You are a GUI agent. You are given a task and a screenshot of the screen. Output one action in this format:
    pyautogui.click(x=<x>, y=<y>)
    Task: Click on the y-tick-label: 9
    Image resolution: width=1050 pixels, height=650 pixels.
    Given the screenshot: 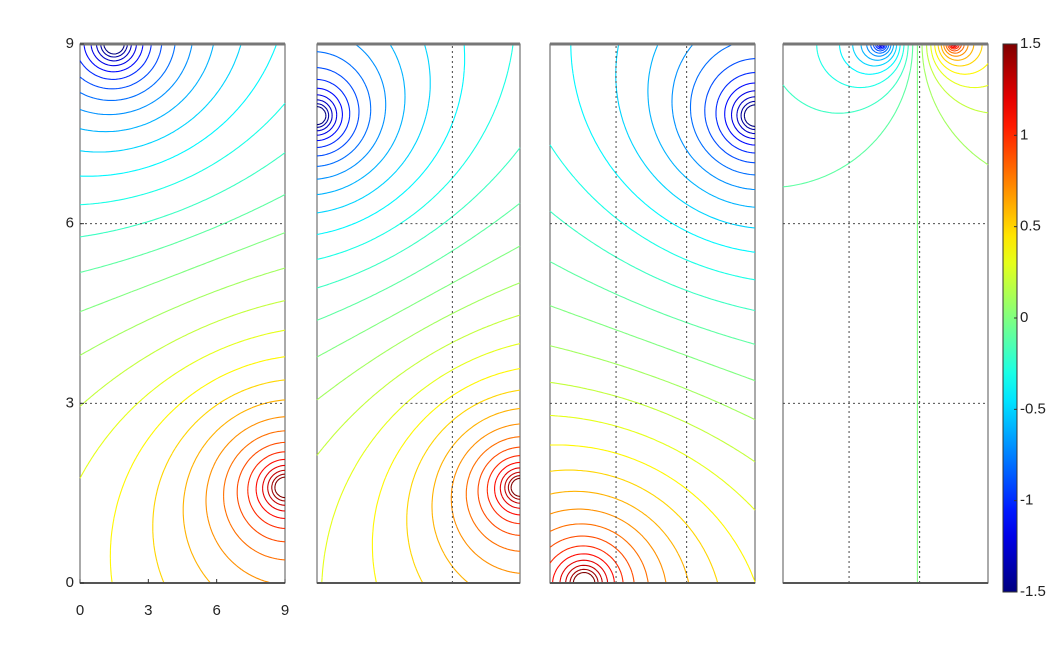 What is the action you would take?
    pyautogui.click(x=70, y=43)
    